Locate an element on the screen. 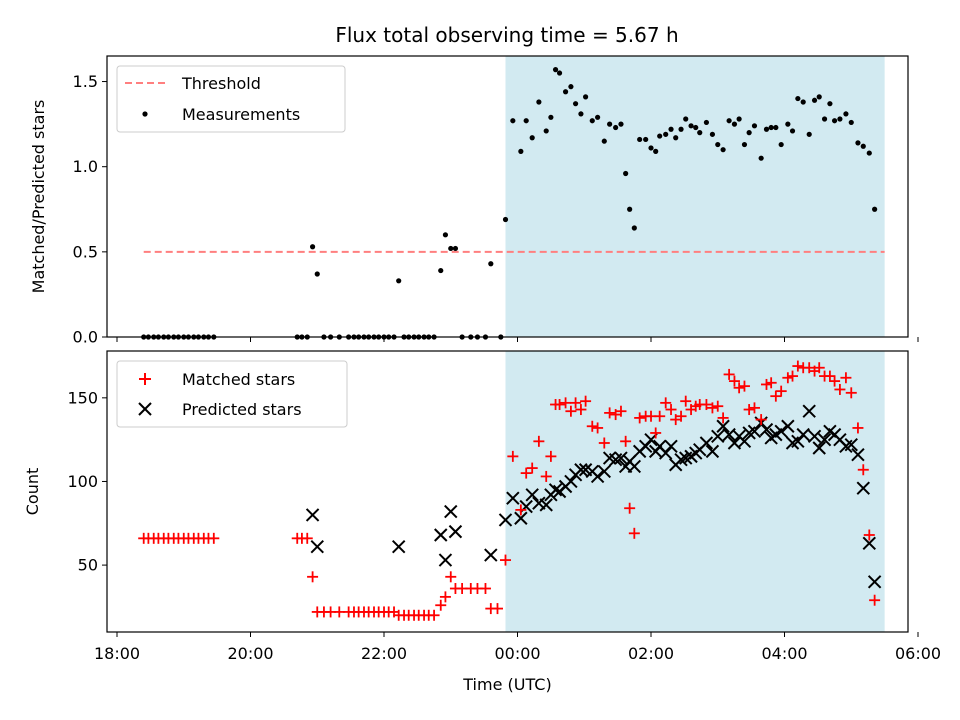 This screenshot has width=960, height=720. y-tick-label: 1.0 is located at coordinates (85, 166).